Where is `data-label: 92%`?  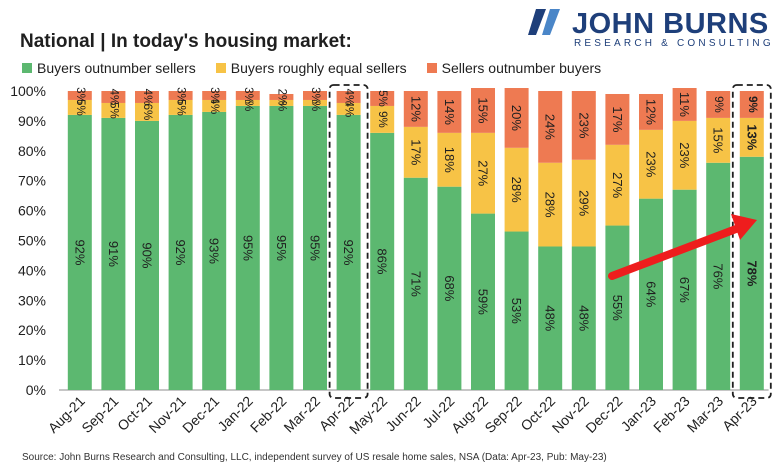 data-label: 92% is located at coordinates (79, 252).